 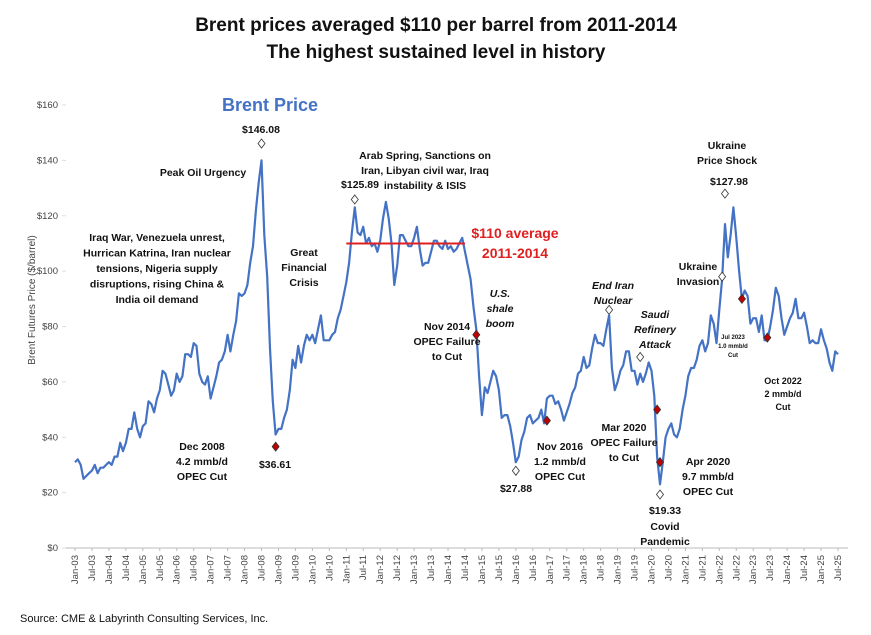 I want to click on x-tick-label: Jul-16, so click(x=533, y=568).